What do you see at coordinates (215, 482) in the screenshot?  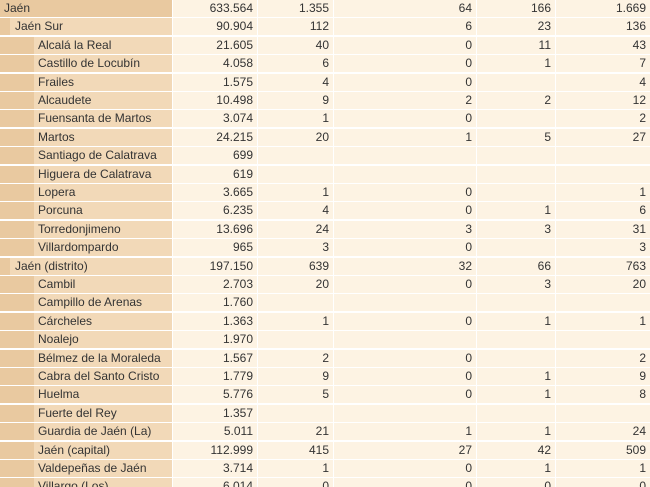 I see `value-cell: 6.014` at bounding box center [215, 482].